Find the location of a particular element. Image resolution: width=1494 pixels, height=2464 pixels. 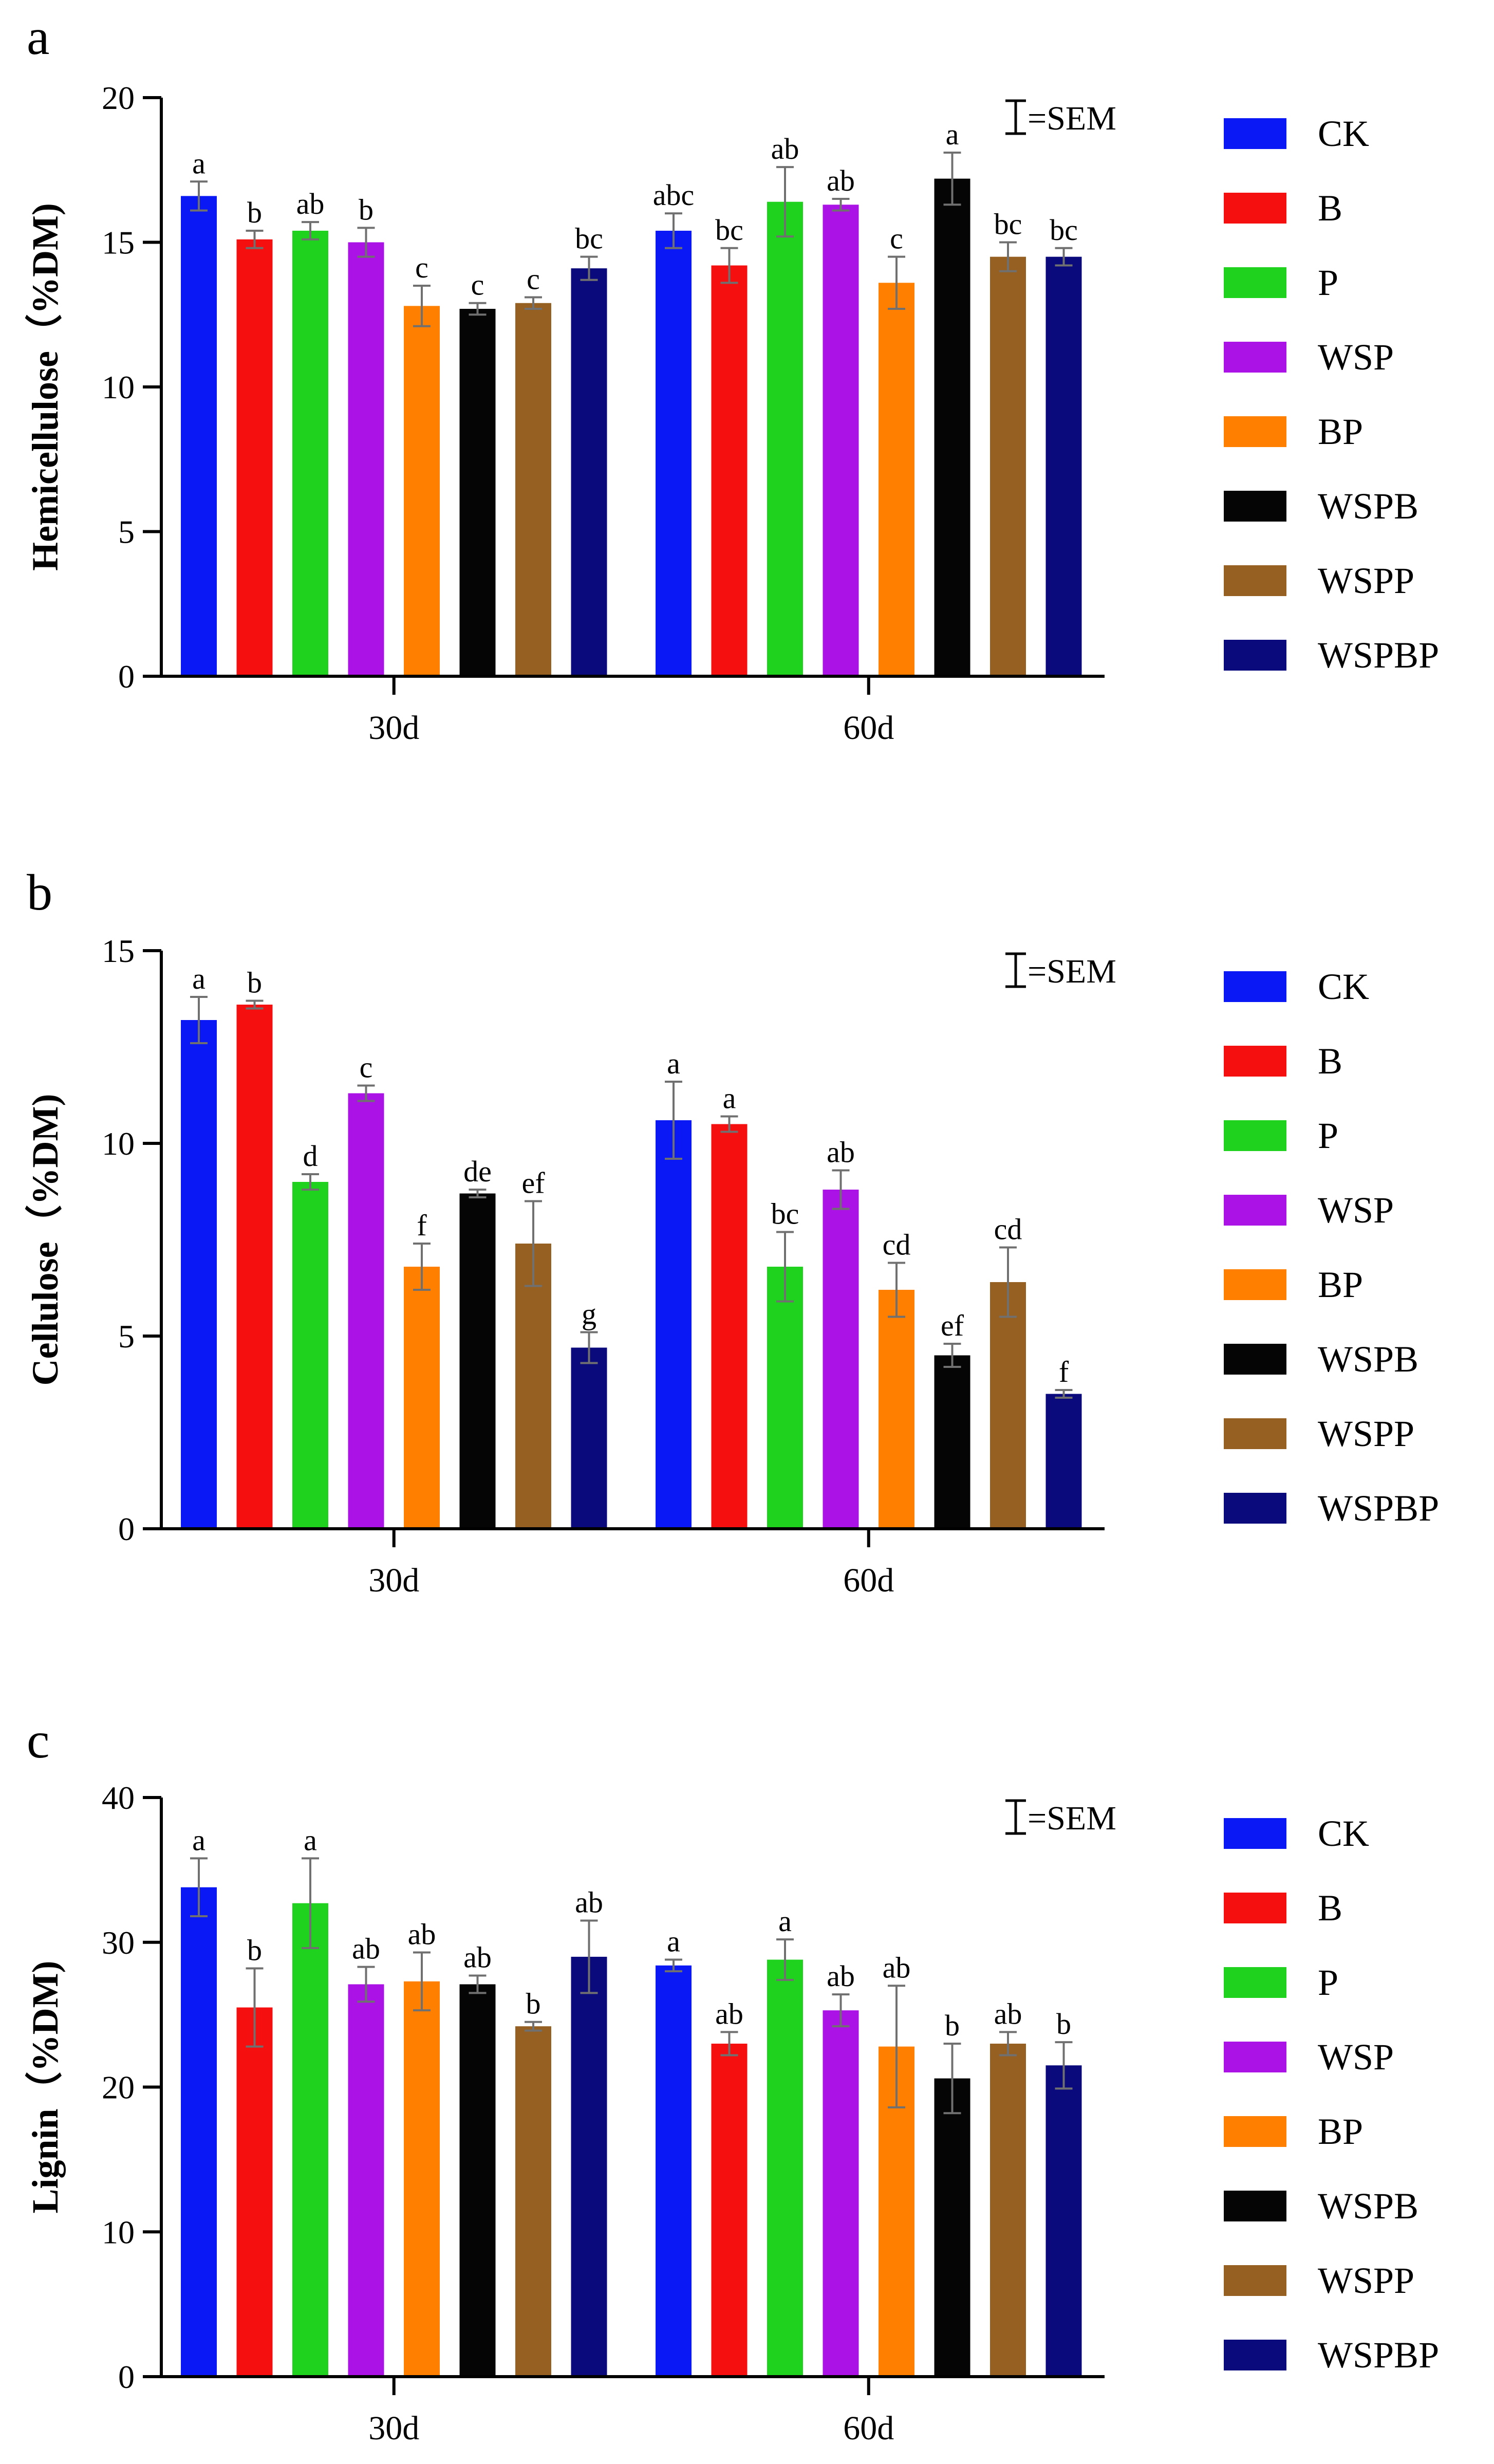

significance-letter: ef is located at coordinates (953, 1325).